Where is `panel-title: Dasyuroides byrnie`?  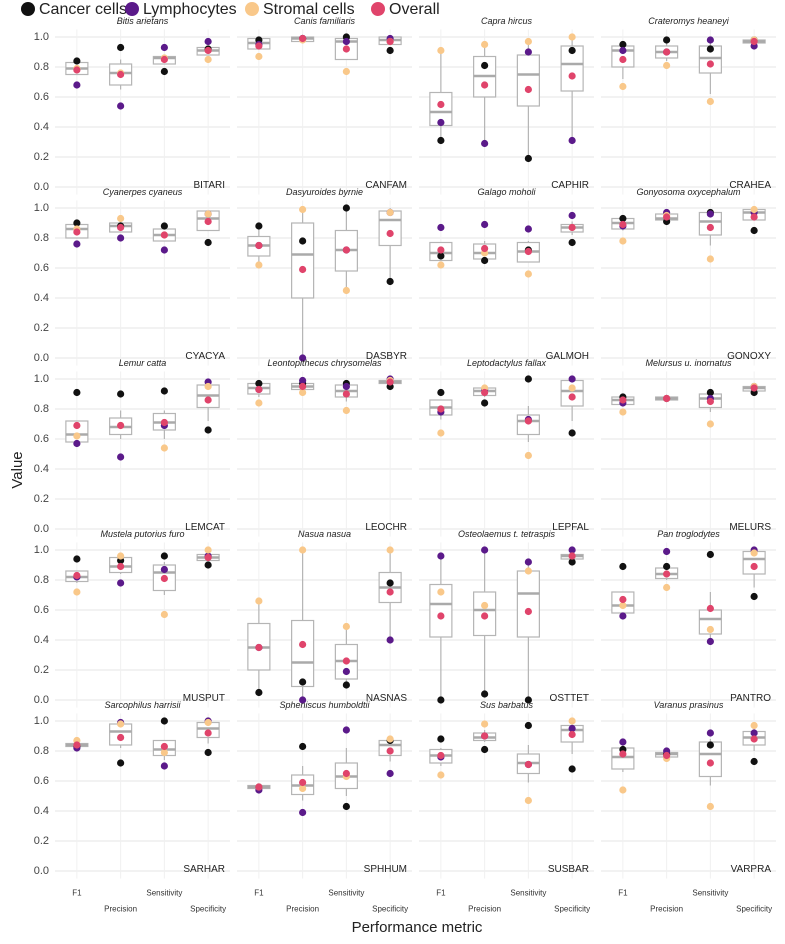
panel-title: Dasyuroides byrnie is located at coordinates (324, 192).